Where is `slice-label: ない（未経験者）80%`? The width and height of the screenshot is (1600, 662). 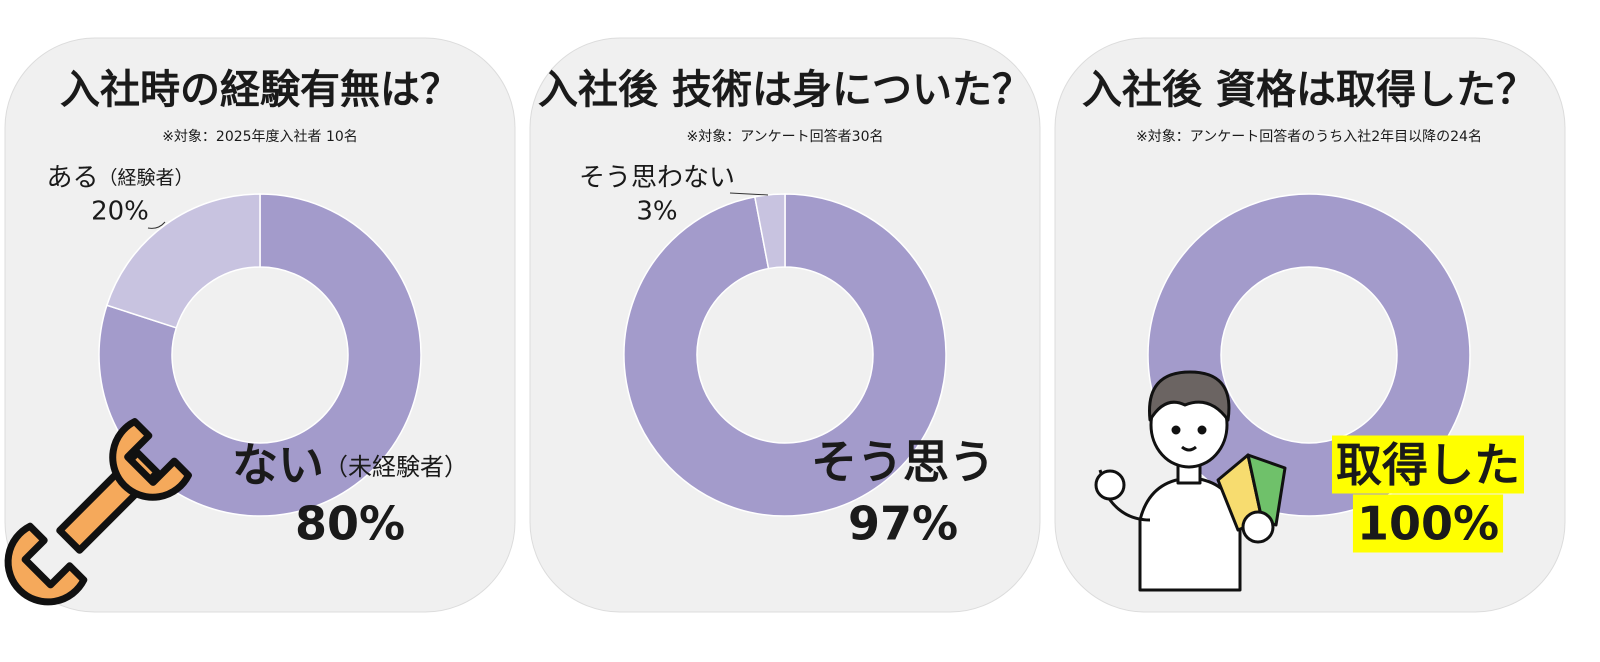 slice-label: ない（未経験者）80% is located at coordinates (350, 494).